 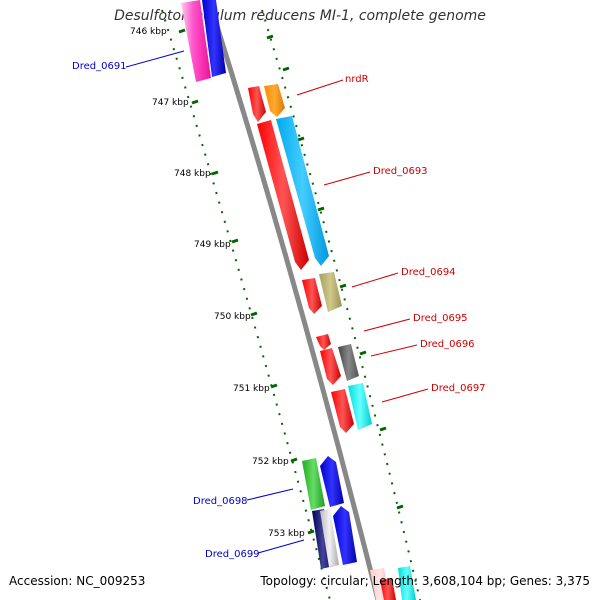 What do you see at coordinates (212, 245) in the screenshot?
I see `kbp-label-749: 749 kbp` at bounding box center [212, 245].